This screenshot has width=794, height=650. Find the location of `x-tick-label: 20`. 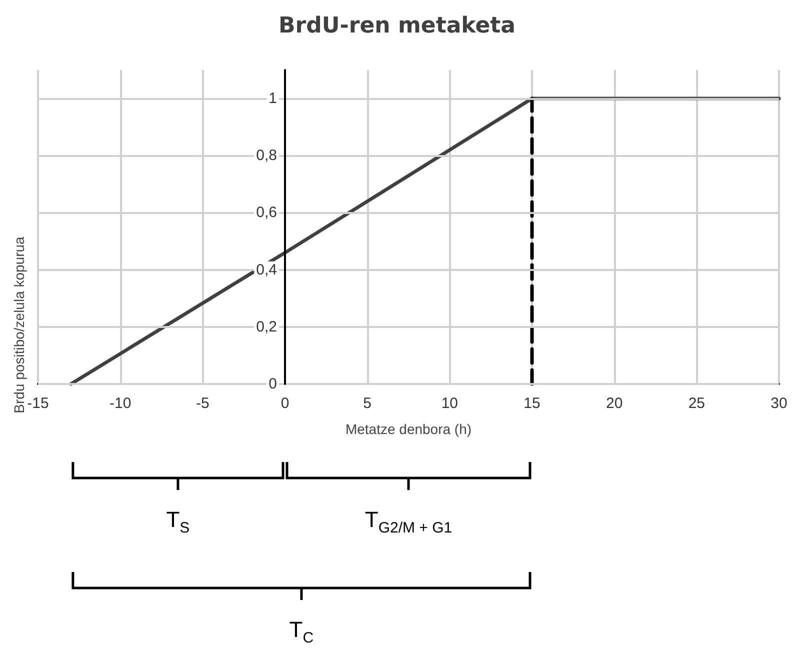

x-tick-label: 20 is located at coordinates (614, 403).